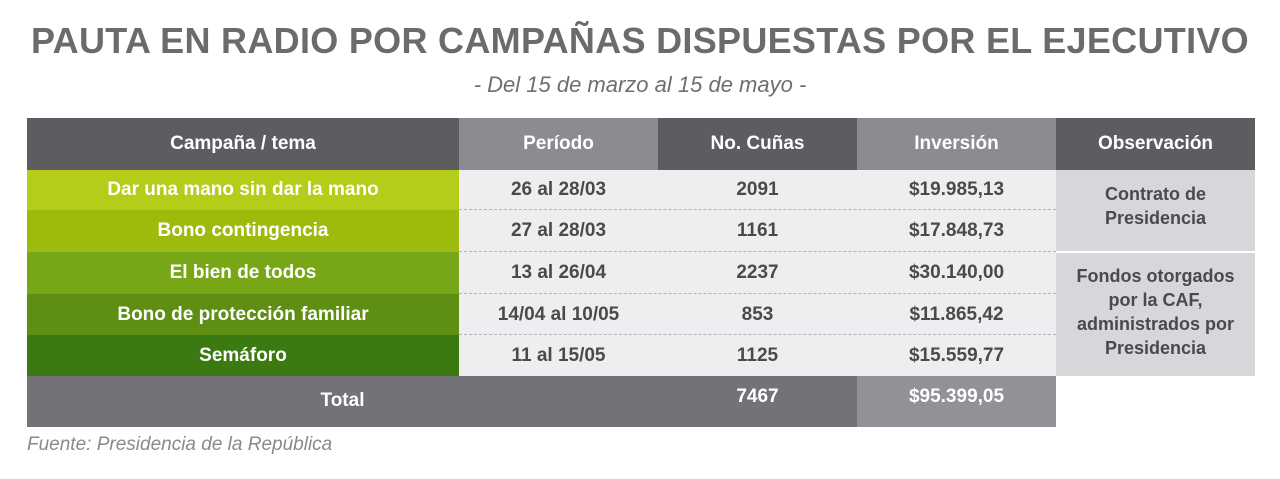 The height and width of the screenshot is (479, 1280). What do you see at coordinates (558, 273) in the screenshot?
I see `period-cell: 13 al 26/04` at bounding box center [558, 273].